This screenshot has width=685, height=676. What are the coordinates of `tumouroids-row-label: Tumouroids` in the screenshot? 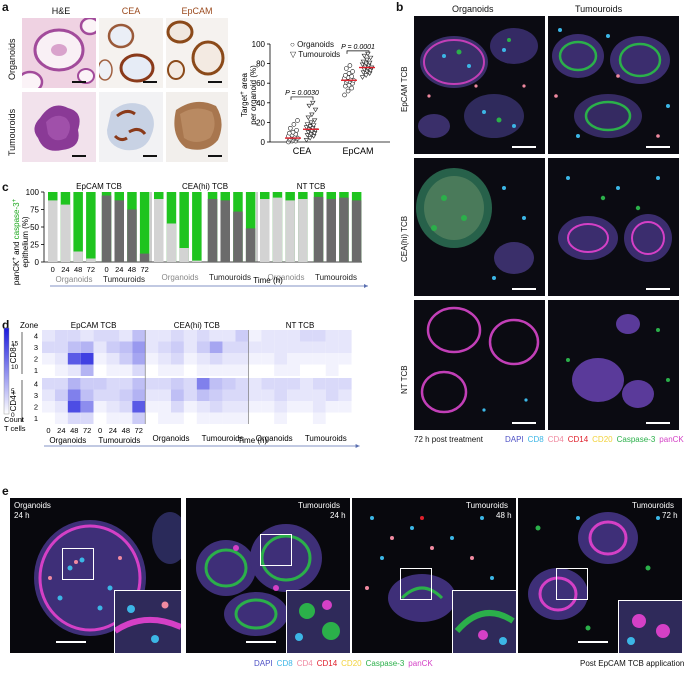 It's located at (12, 132).